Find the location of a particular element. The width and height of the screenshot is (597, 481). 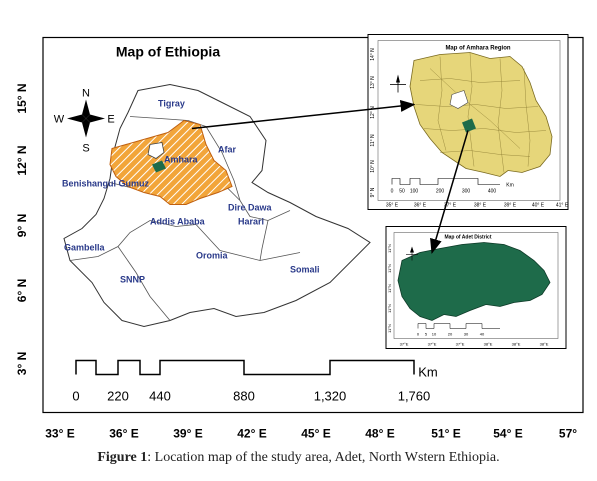

amhara-inset-title: Map of Amhara Region is located at coordinates (477, 49).